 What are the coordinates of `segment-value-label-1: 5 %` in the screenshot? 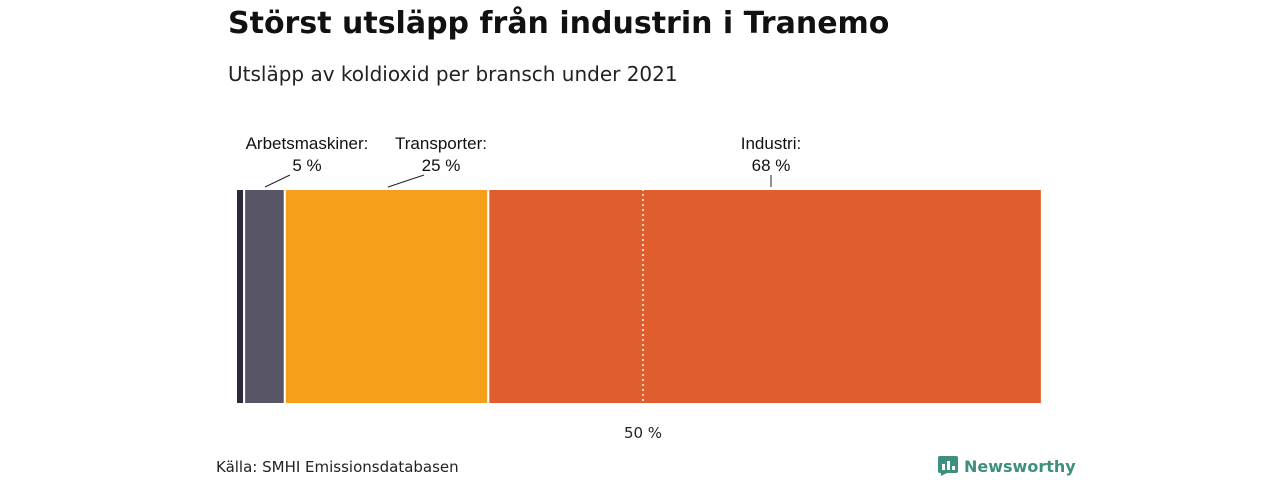 It's located at (306, 165).